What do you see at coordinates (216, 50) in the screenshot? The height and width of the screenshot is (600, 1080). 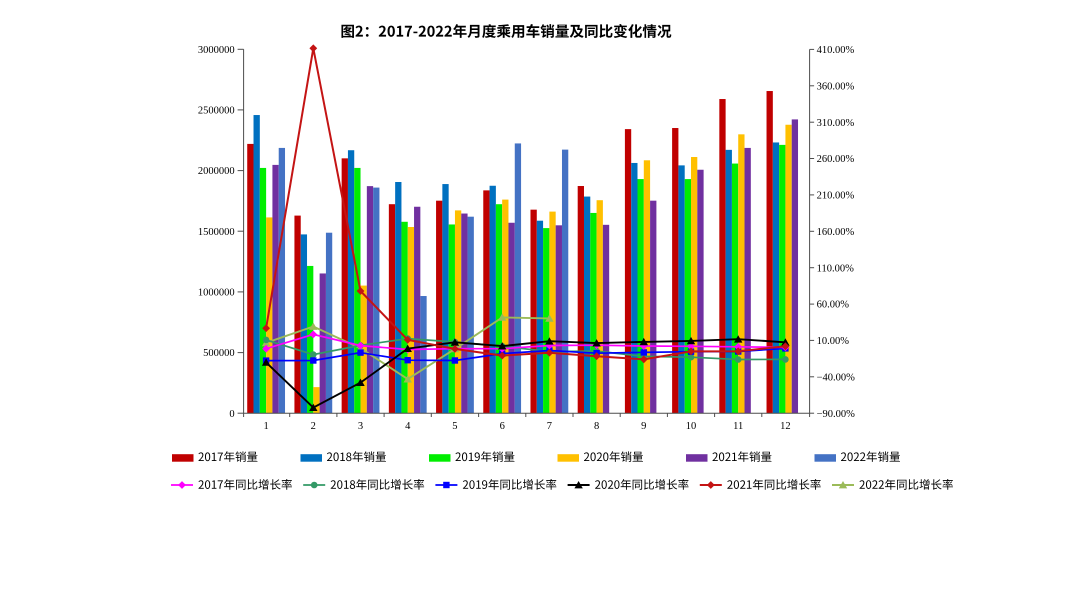 I see `svg-text: 3000000` at bounding box center [216, 50].